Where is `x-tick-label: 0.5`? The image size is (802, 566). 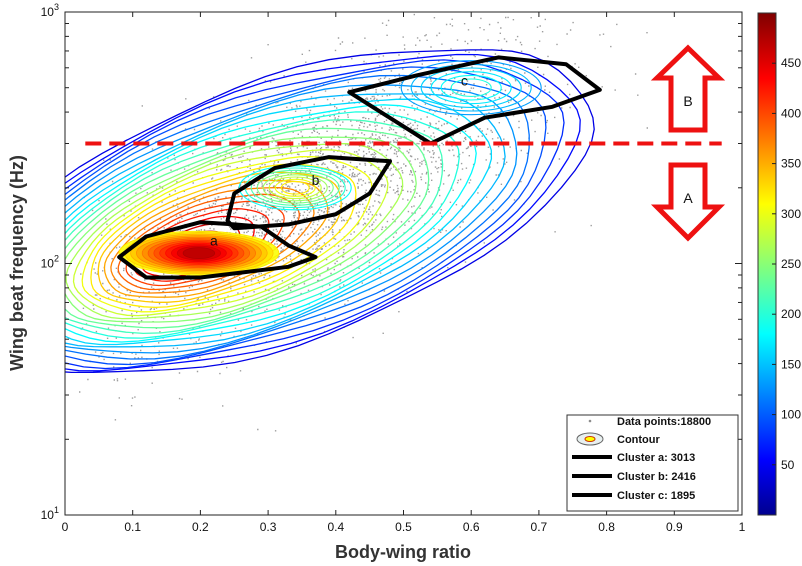 x-tick-label: 0.5 is located at coordinates (403, 527).